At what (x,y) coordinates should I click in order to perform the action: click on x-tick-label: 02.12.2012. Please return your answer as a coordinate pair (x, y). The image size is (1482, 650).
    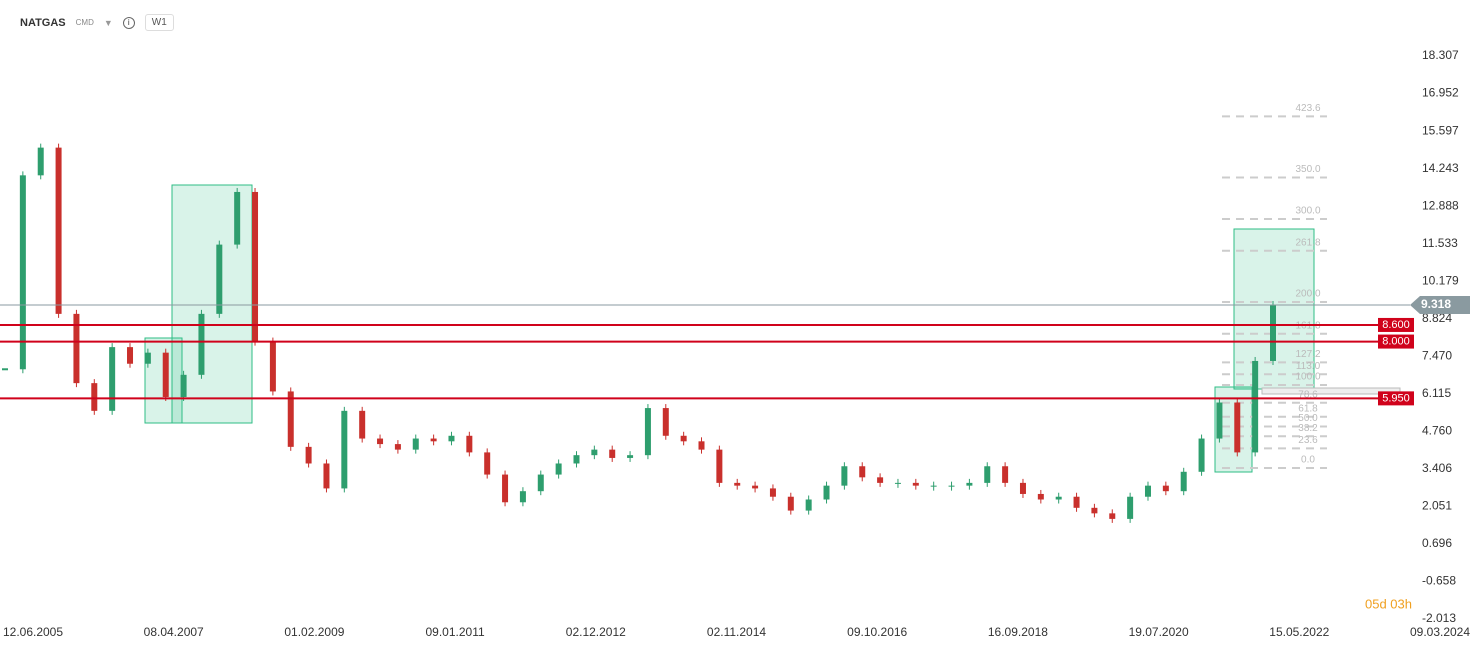
    Looking at the image, I should click on (596, 632).